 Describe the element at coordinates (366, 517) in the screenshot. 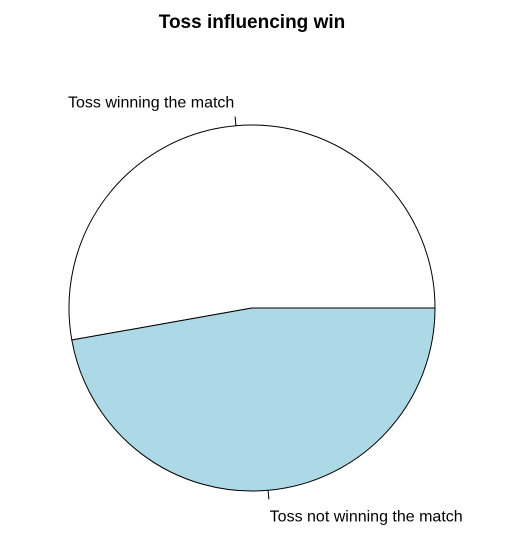

I see `pie-slice-label-2: Toss not winning the match` at that location.